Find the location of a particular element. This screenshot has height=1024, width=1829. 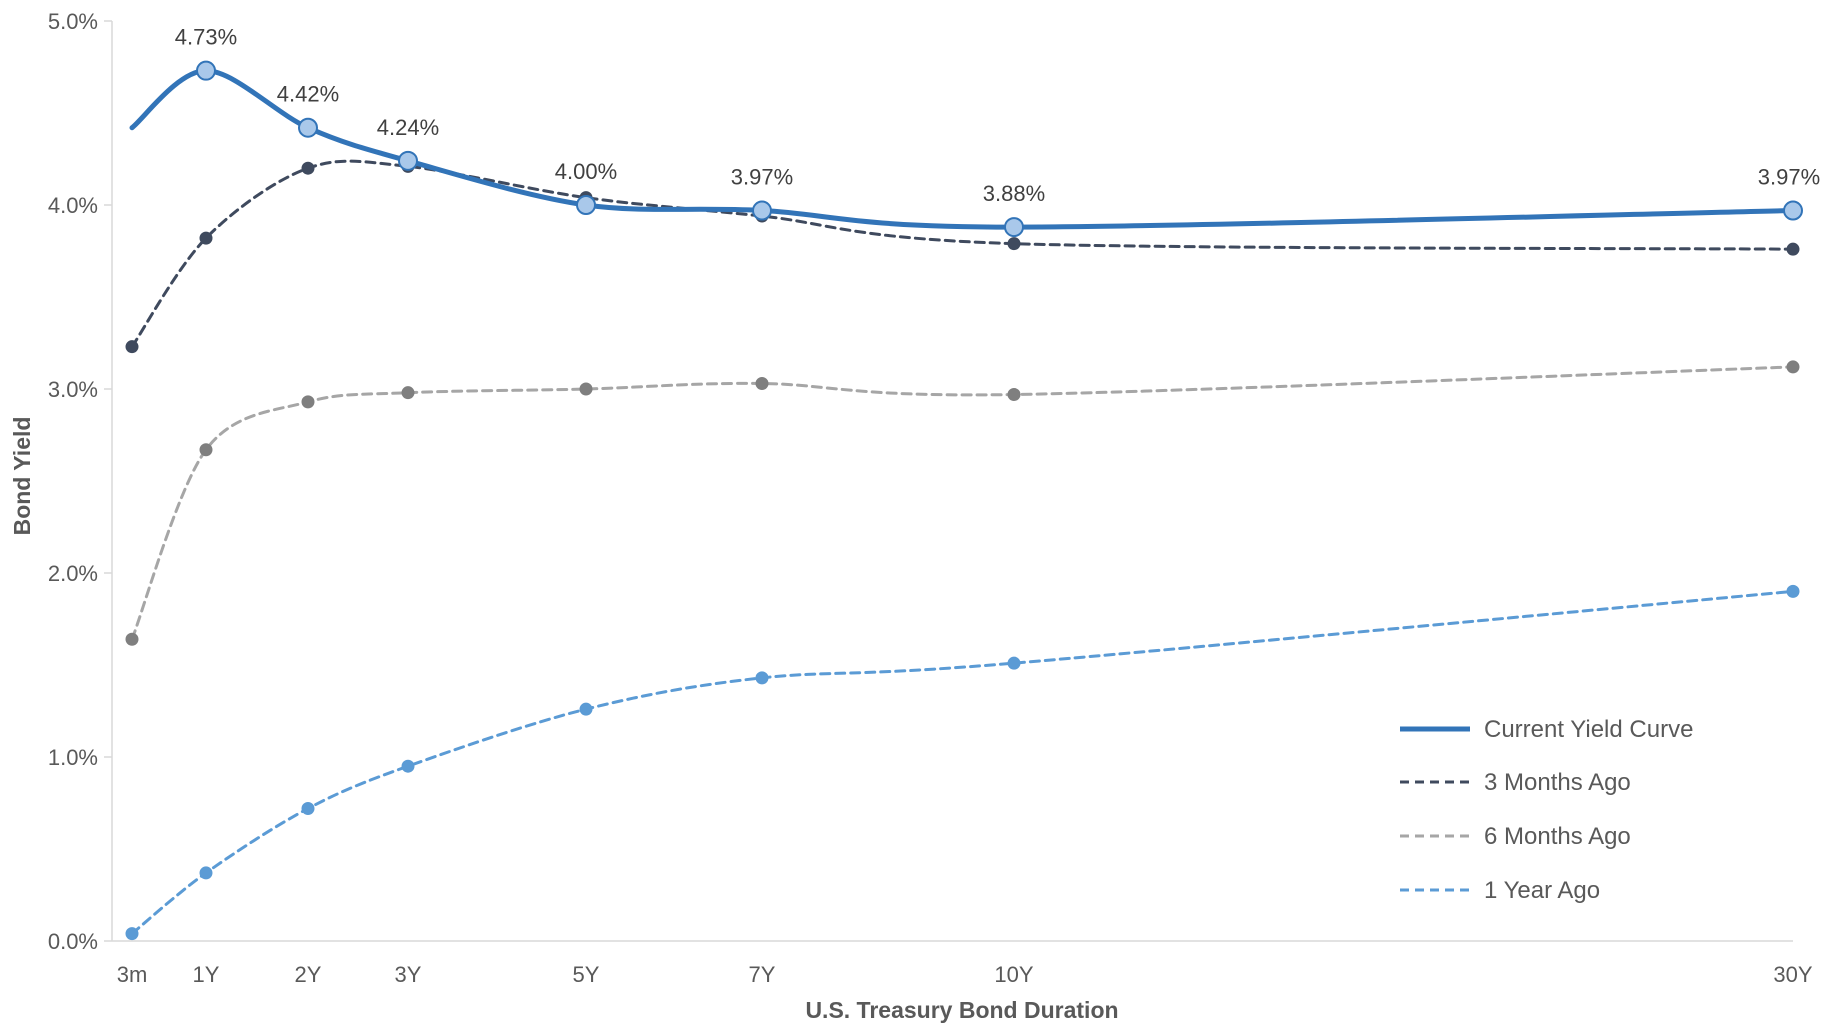

legend-label-3-months: 3 Months Ago is located at coordinates (1557, 782).